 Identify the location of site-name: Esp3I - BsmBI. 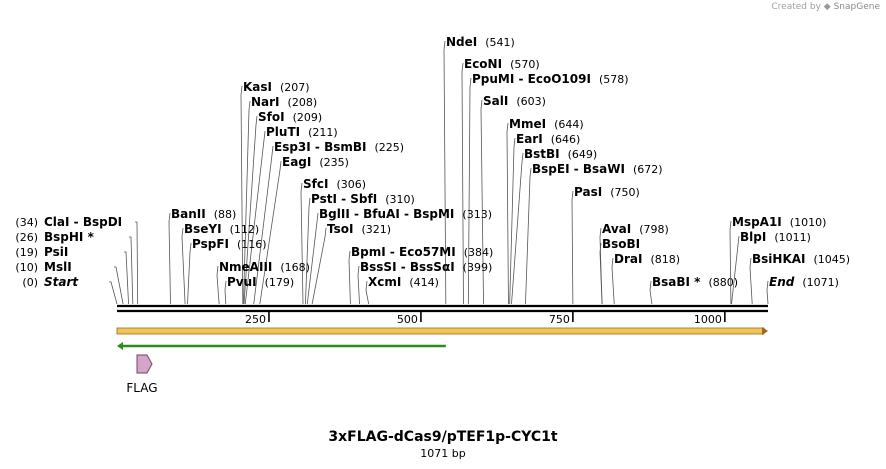
(320, 147).